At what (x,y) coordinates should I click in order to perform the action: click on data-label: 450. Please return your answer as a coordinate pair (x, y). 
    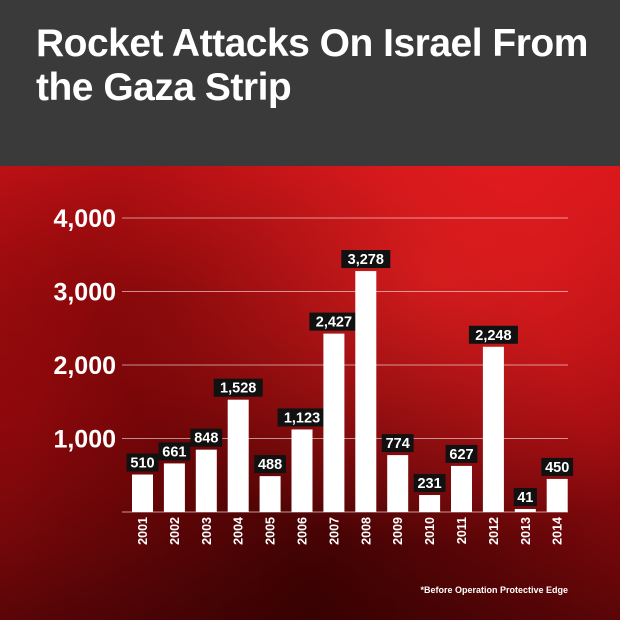
    Looking at the image, I should click on (557, 468).